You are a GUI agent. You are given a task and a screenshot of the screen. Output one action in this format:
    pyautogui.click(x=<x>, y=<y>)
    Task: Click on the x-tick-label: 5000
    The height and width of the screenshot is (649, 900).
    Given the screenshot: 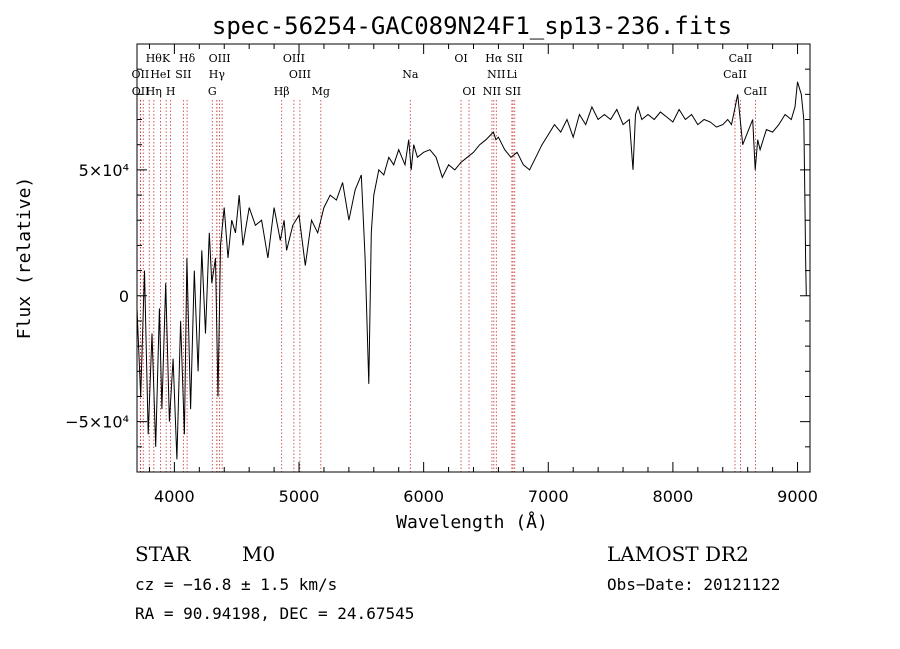 What is the action you would take?
    pyautogui.click(x=299, y=496)
    